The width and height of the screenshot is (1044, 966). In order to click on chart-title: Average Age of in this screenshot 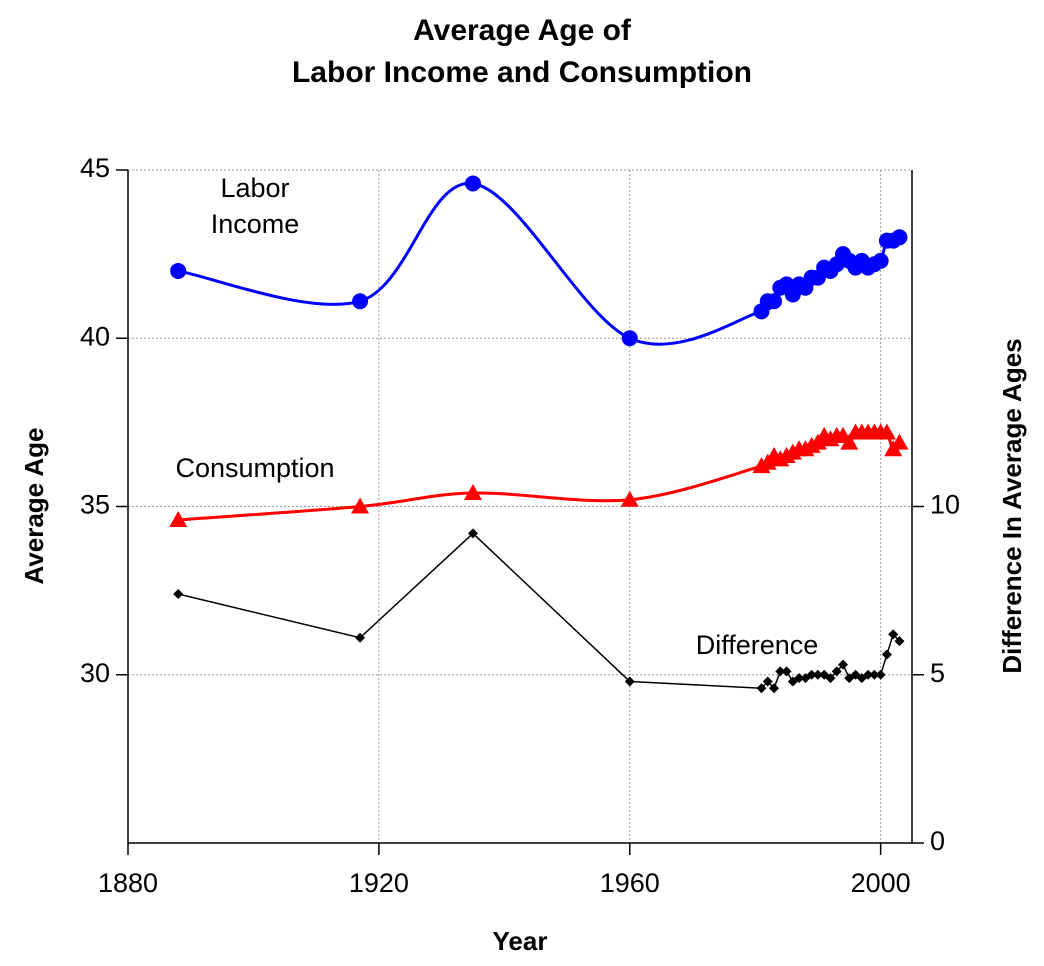, I will do `click(522, 30)`.